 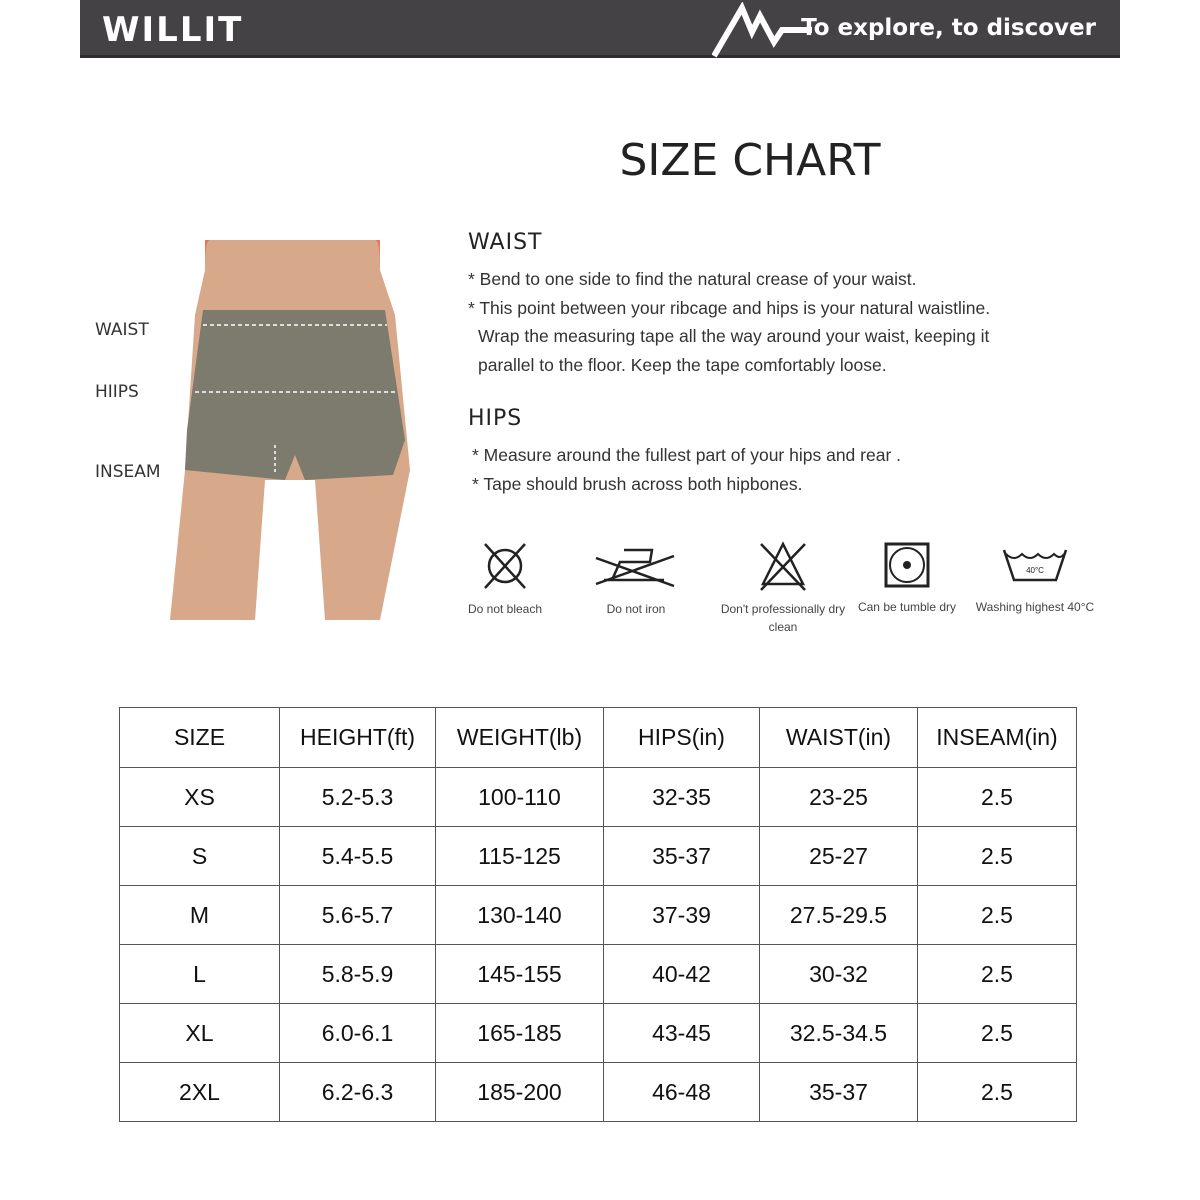 I want to click on cell-waist: 23-25, so click(x=838, y=797).